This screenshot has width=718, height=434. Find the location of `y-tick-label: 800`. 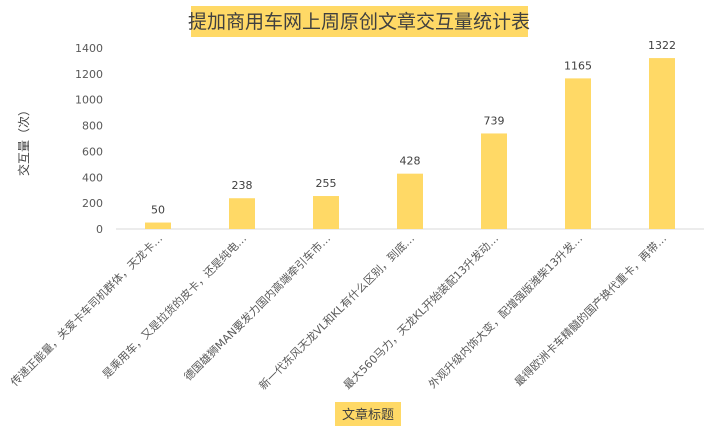

y-tick-label: 800 is located at coordinates (92, 126).